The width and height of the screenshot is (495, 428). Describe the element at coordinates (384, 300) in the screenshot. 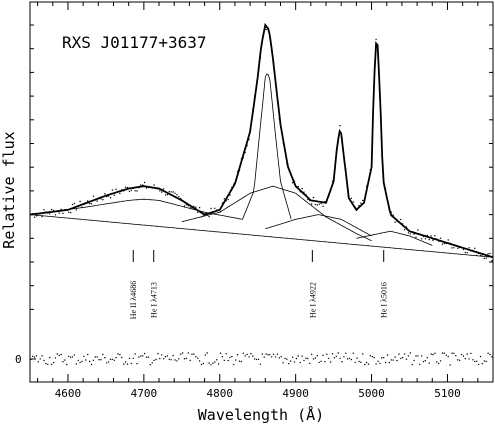

I see `line-id-label: He I λ5016` at that location.